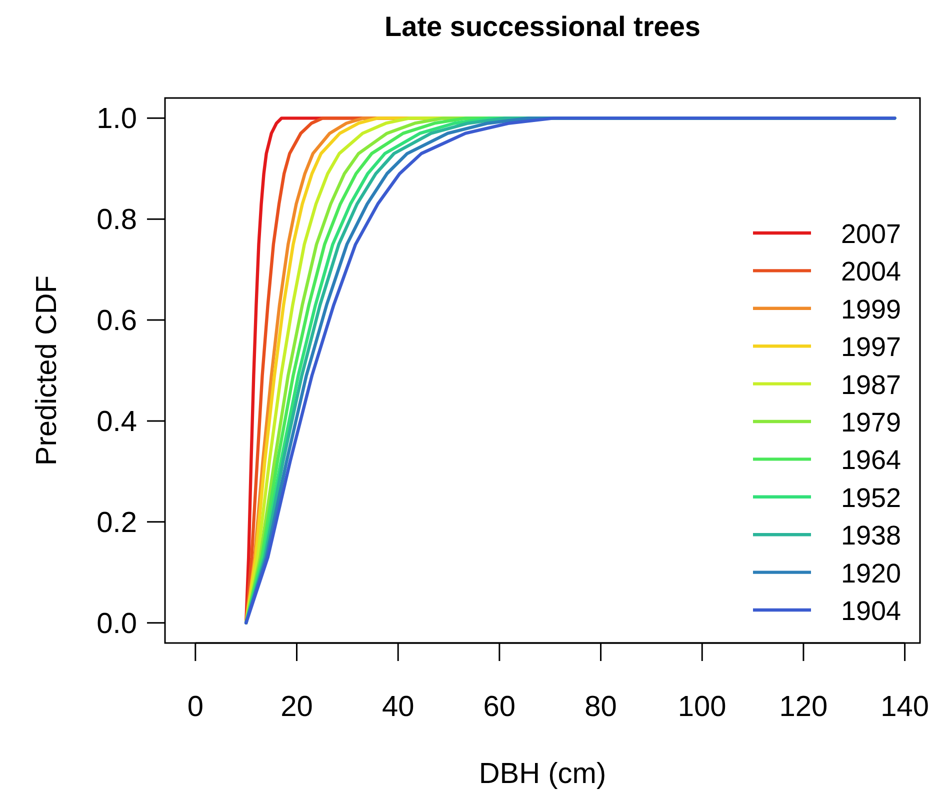 The height and width of the screenshot is (795, 936). Describe the element at coordinates (702, 707) in the screenshot. I see `x-tick-label: 100` at that location.